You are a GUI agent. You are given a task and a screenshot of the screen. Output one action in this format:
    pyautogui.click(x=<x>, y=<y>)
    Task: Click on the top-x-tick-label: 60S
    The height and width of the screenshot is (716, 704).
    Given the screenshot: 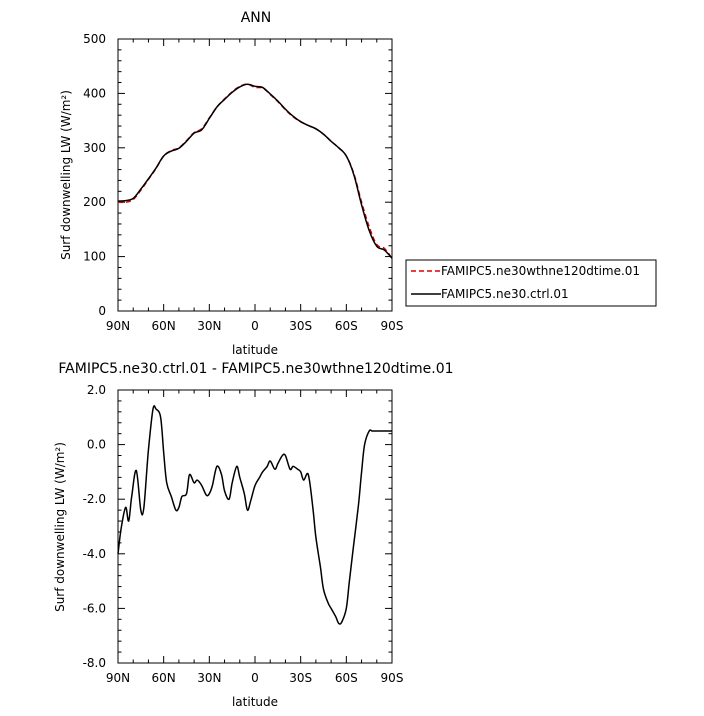 What is the action you would take?
    pyautogui.click(x=346, y=326)
    